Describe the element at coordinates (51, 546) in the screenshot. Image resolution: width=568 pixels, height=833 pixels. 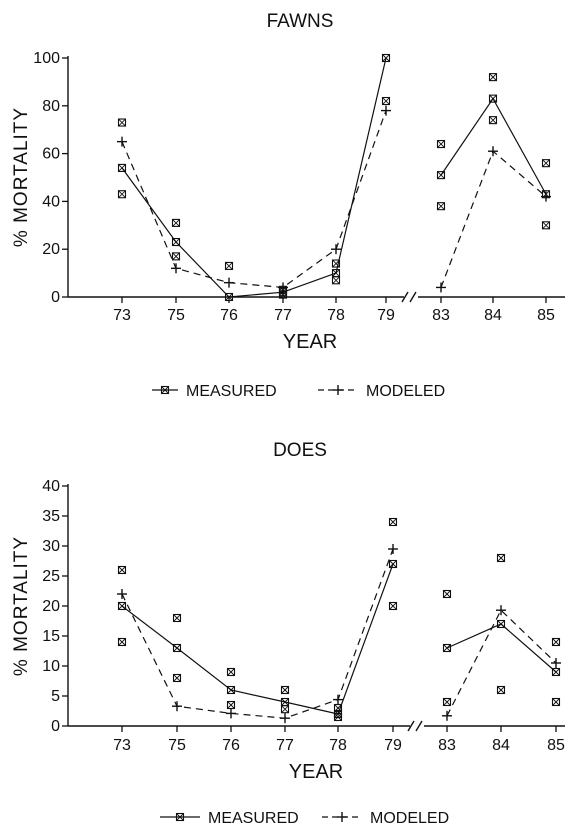
I see `y-tick-label: 30` at that location.